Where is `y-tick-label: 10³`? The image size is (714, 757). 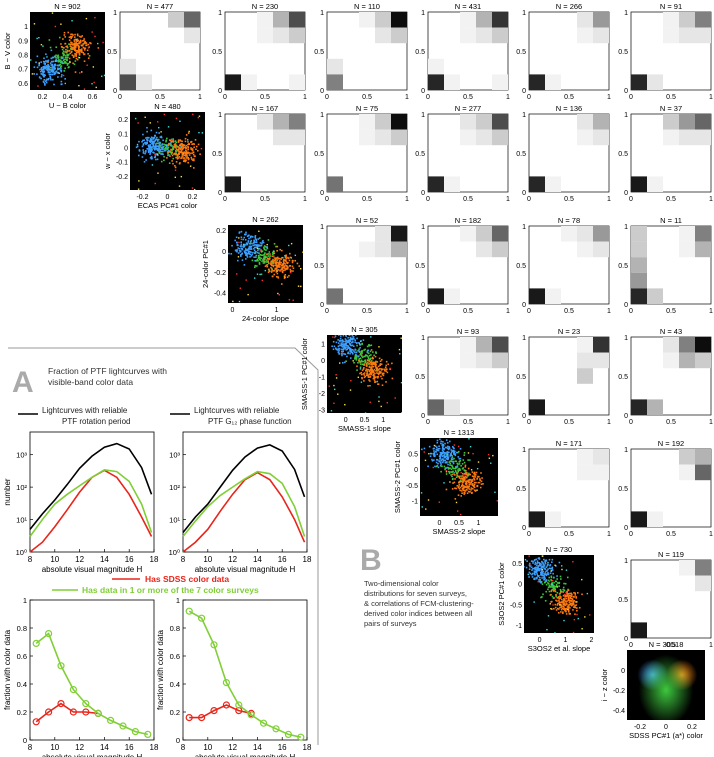
y-tick-label: 10³ is located at coordinates (174, 455).